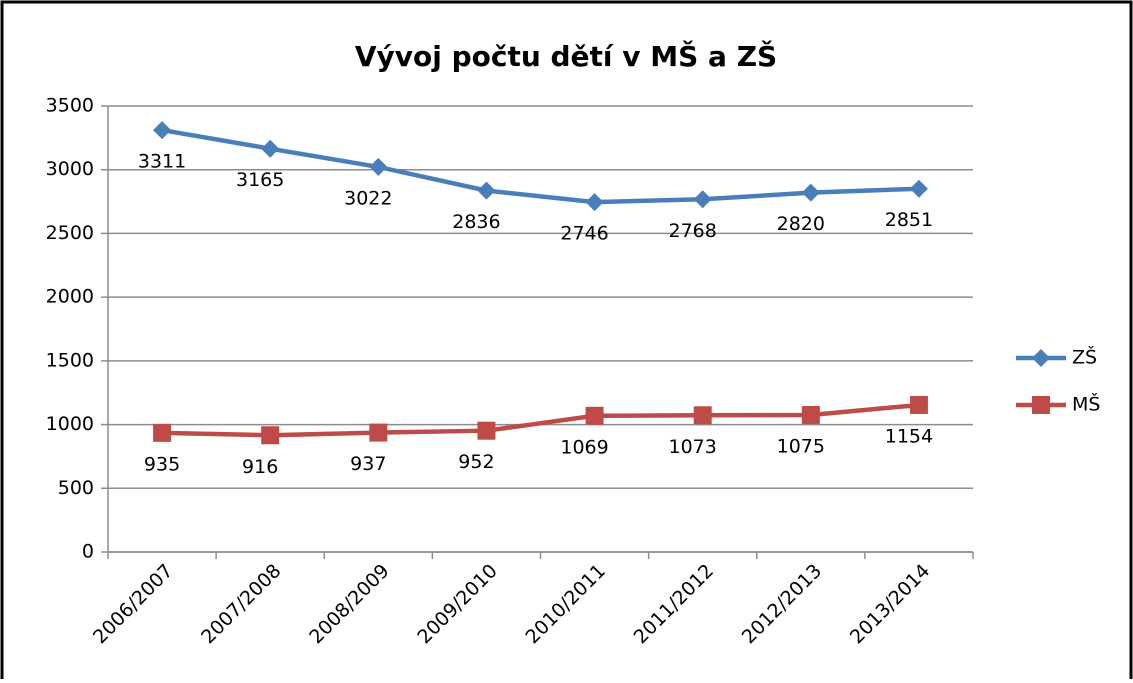 The height and width of the screenshot is (683, 1133). I want to click on data-label: 1154, so click(909, 436).